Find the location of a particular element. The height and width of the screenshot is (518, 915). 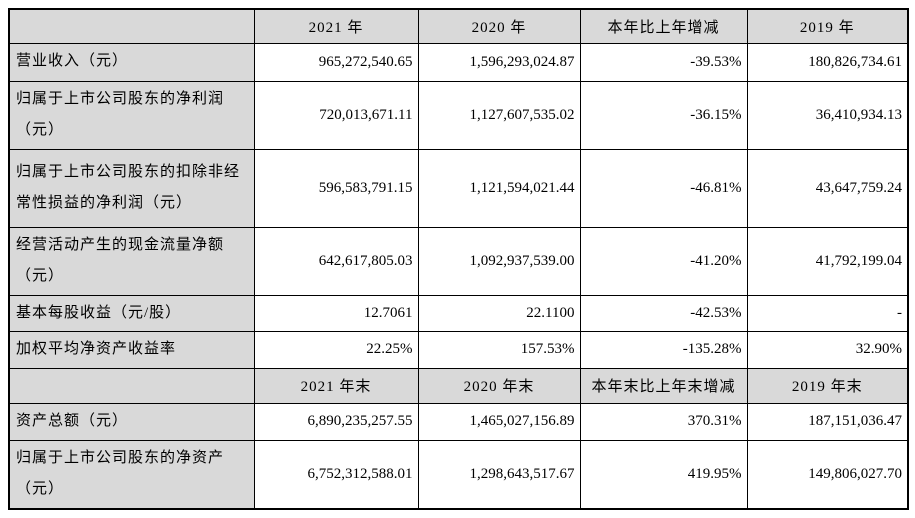

cell-2020: 1,127,607,535.02 is located at coordinates (499, 115).